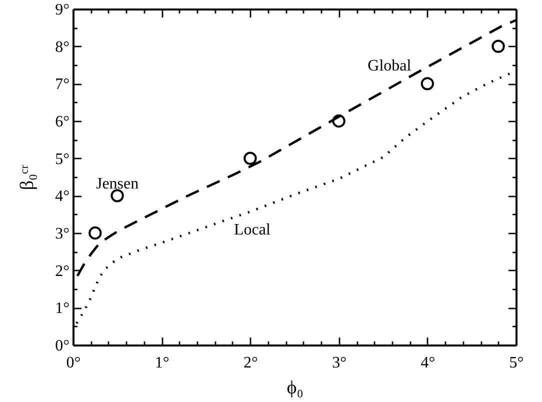  Describe the element at coordinates (250, 363) in the screenshot. I see `x-tick-label: 2°` at that location.